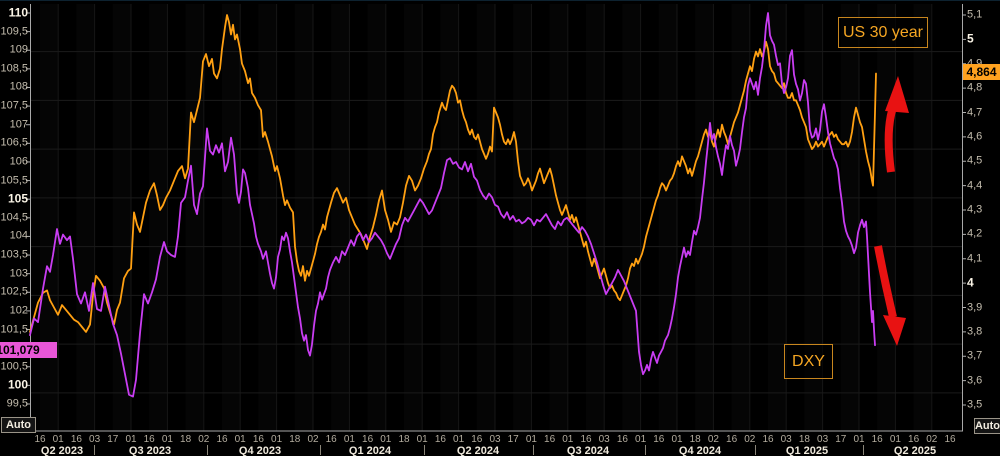  I want to click on right-axis-tick-label: 3,5, so click(975, 404).